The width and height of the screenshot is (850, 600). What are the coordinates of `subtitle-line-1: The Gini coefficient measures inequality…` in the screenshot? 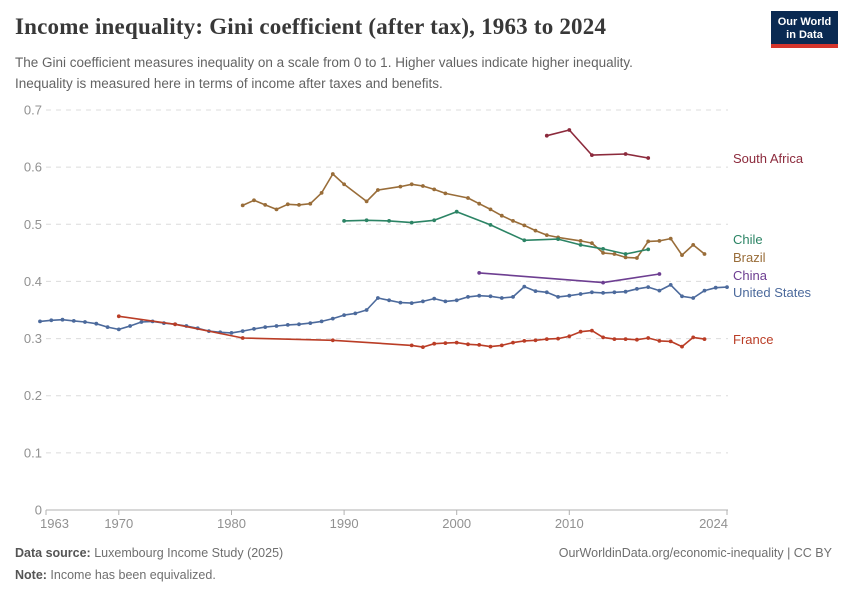 It's located at (324, 62).